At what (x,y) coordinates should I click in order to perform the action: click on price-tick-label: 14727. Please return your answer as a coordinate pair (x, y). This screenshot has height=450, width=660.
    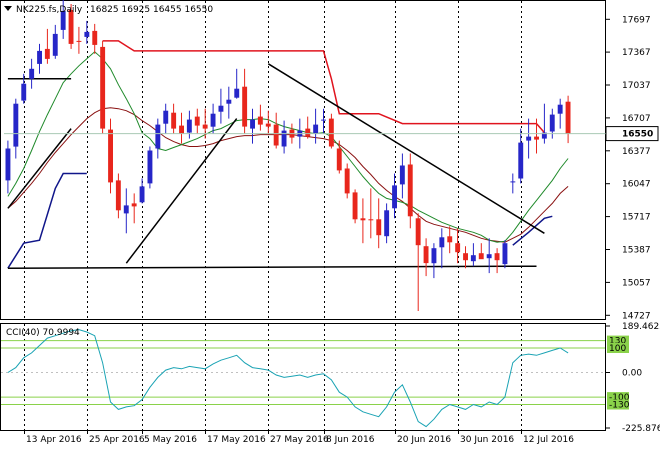
    Looking at the image, I should click on (636, 316).